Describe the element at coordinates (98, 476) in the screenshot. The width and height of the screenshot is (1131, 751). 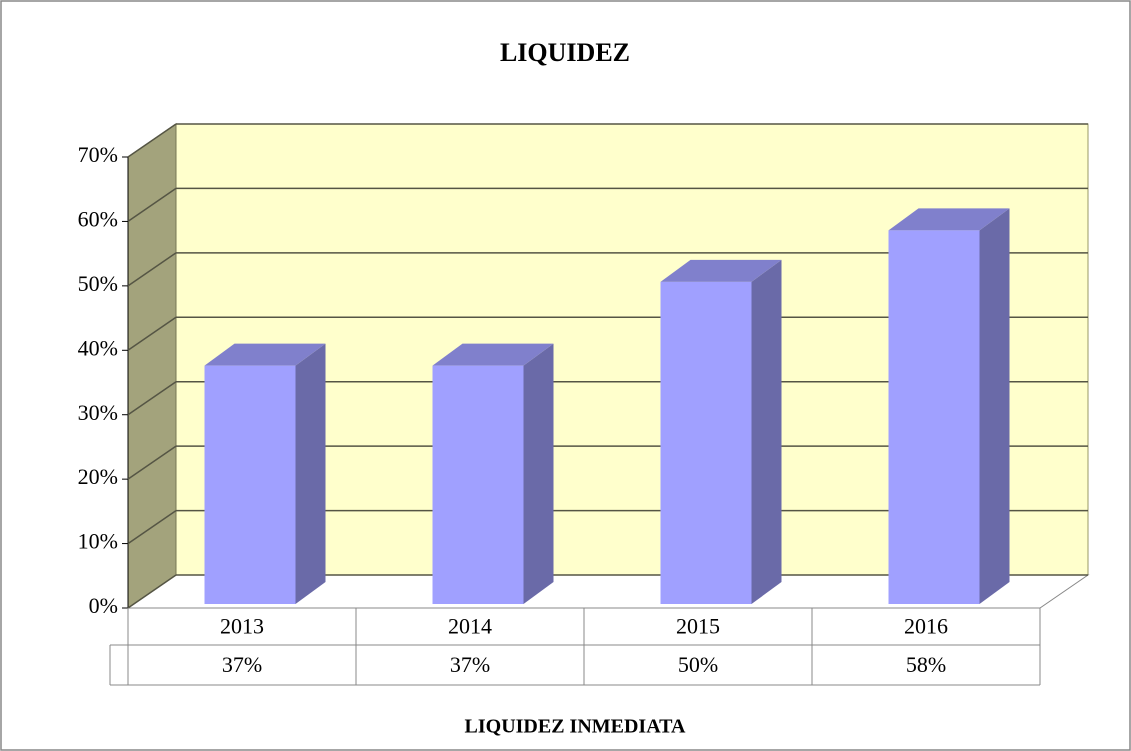
I see `y-tick-label: 20%` at that location.